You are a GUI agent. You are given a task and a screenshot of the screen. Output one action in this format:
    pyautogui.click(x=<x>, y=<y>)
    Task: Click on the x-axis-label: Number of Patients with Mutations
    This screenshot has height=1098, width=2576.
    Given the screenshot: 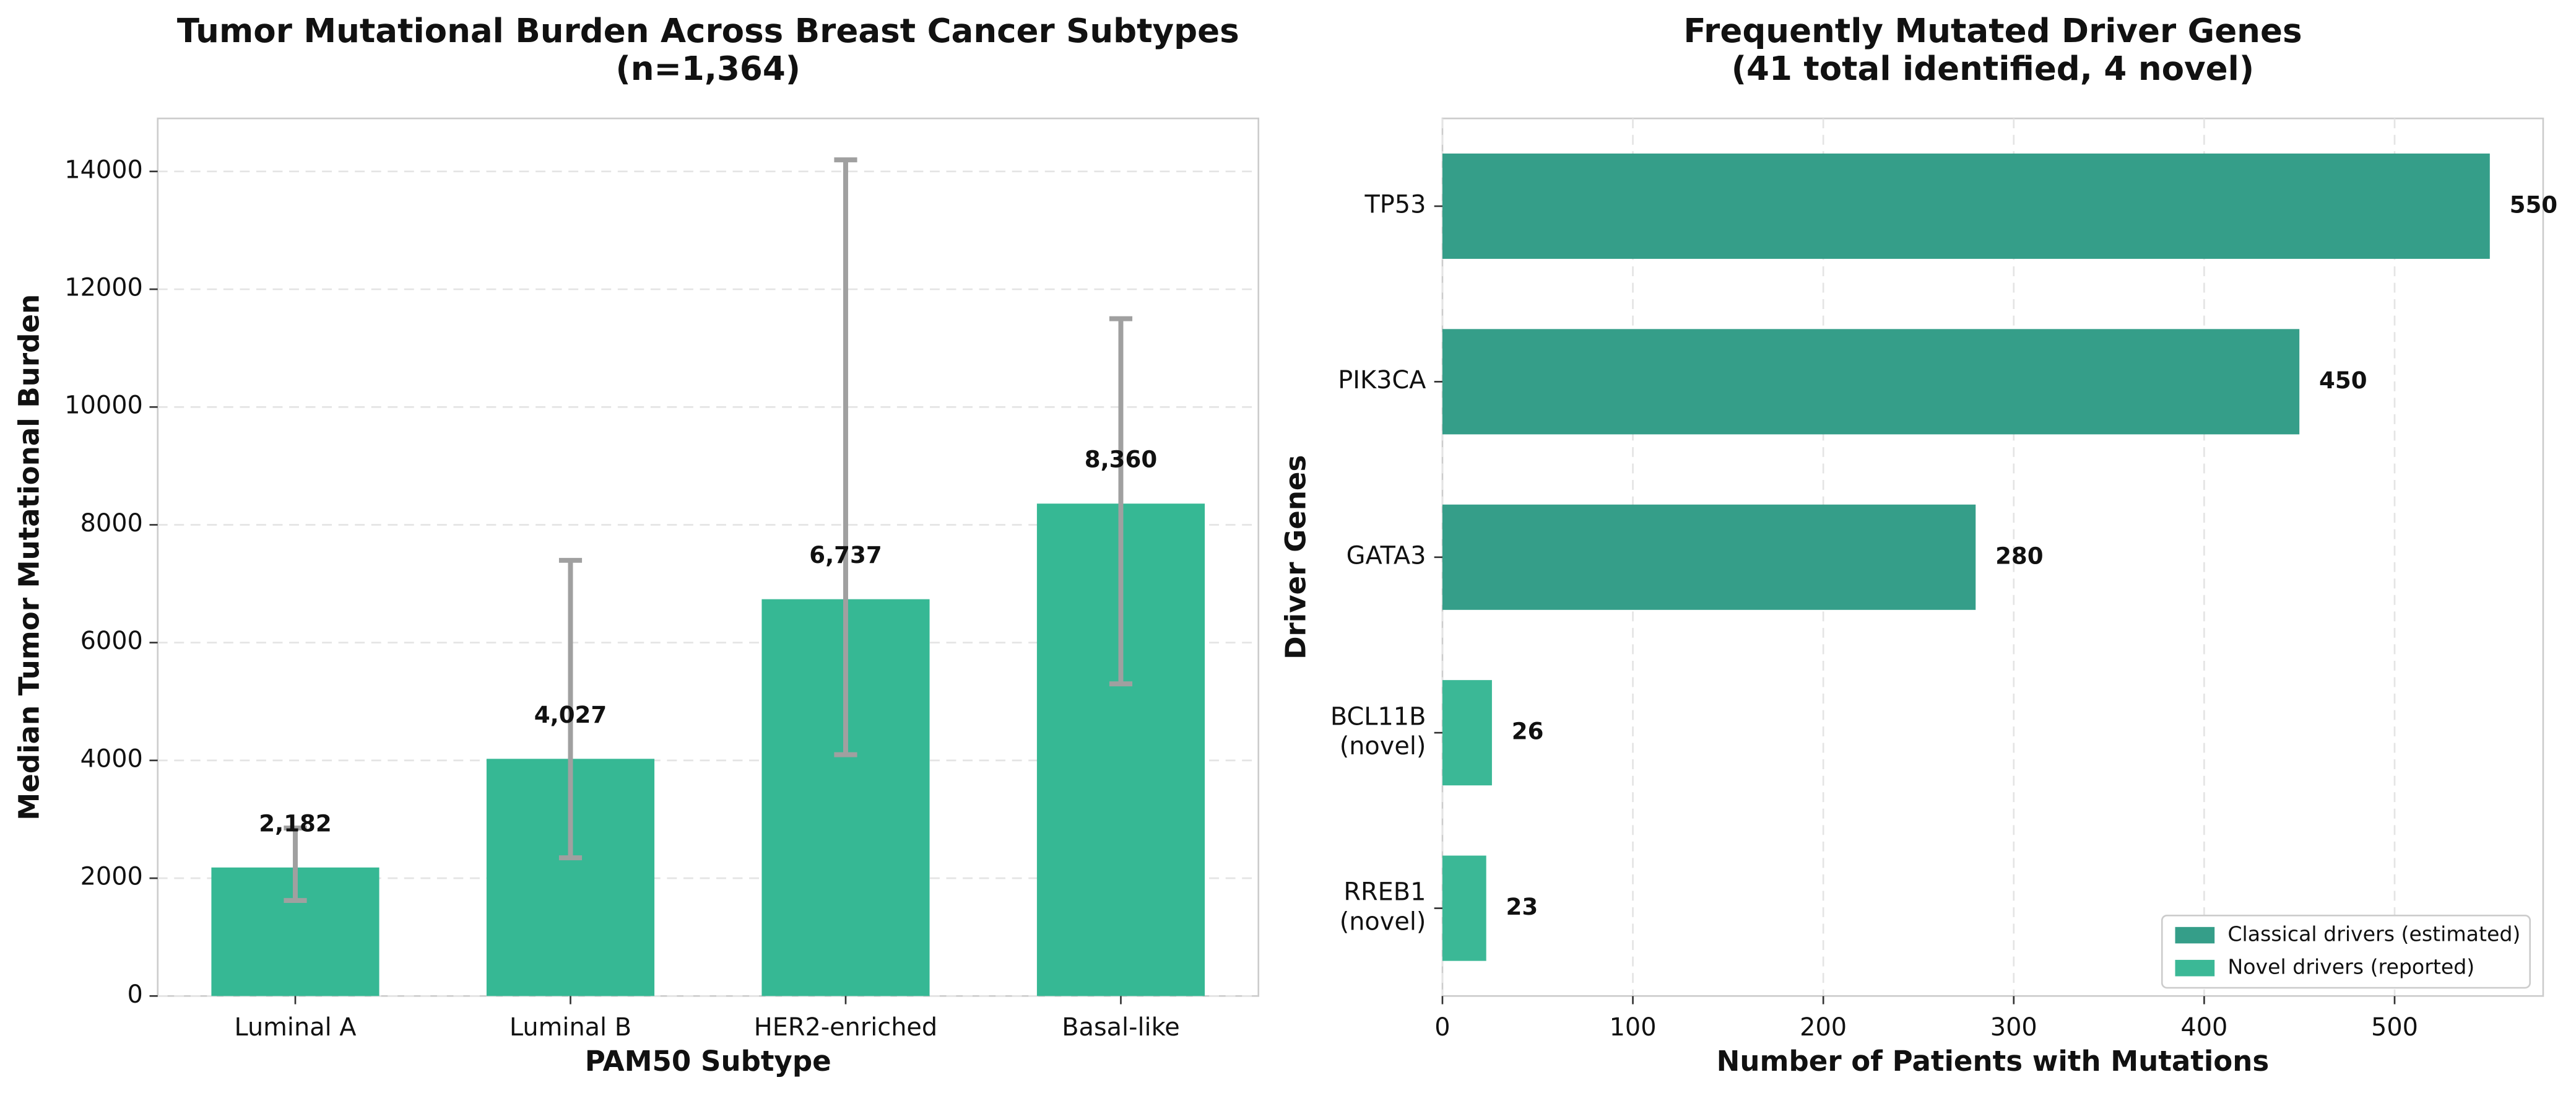 What is the action you would take?
    pyautogui.click(x=1993, y=1061)
    